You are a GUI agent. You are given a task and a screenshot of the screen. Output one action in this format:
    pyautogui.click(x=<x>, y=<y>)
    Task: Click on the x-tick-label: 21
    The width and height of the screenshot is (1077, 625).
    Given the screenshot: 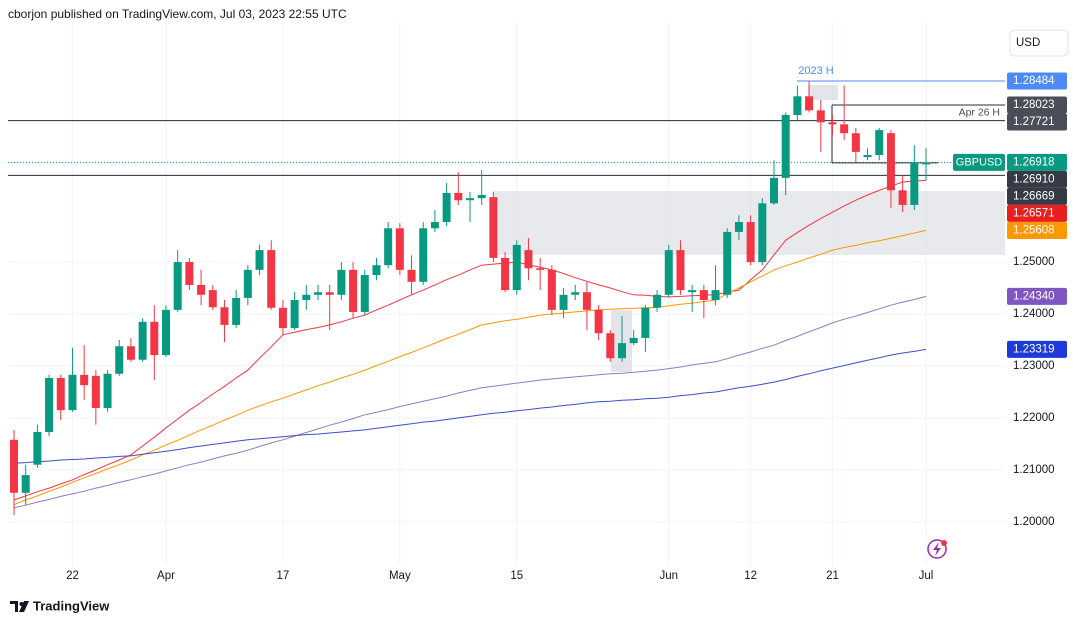 What is the action you would take?
    pyautogui.click(x=832, y=576)
    